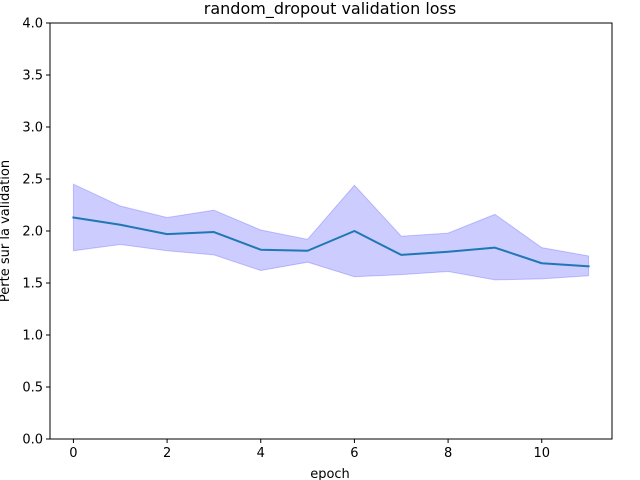 This screenshot has height=480, width=640. Describe the element at coordinates (541, 453) in the screenshot. I see `x-tick-label: 10` at that location.